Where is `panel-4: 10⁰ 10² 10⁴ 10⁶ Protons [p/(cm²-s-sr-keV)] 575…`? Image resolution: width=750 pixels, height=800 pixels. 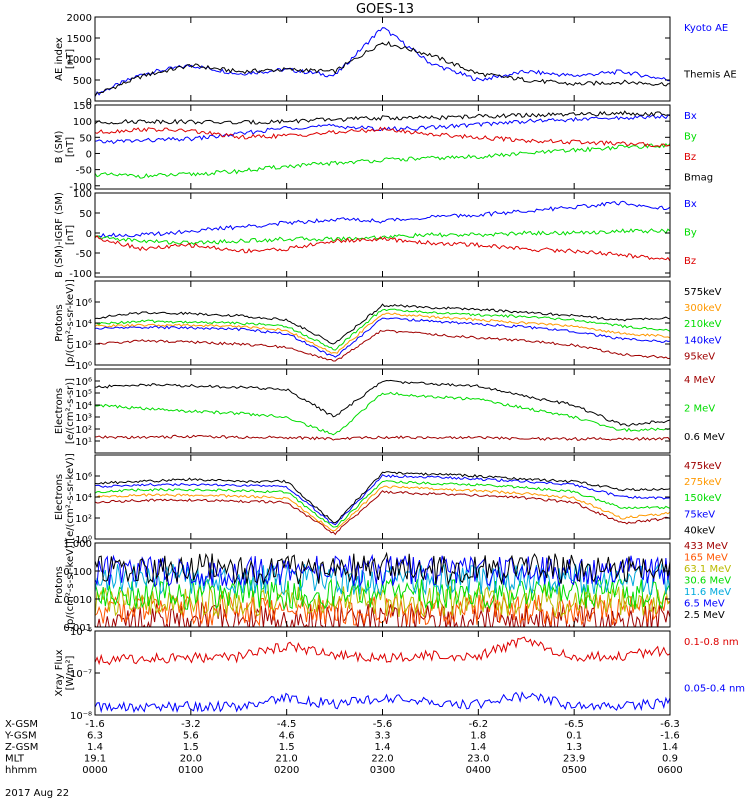 panel-4: 10⁰ 10² 10⁴ 10⁶ Protons [p/(cm²-s-sr-keV)] 575… is located at coordinates (388, 325).